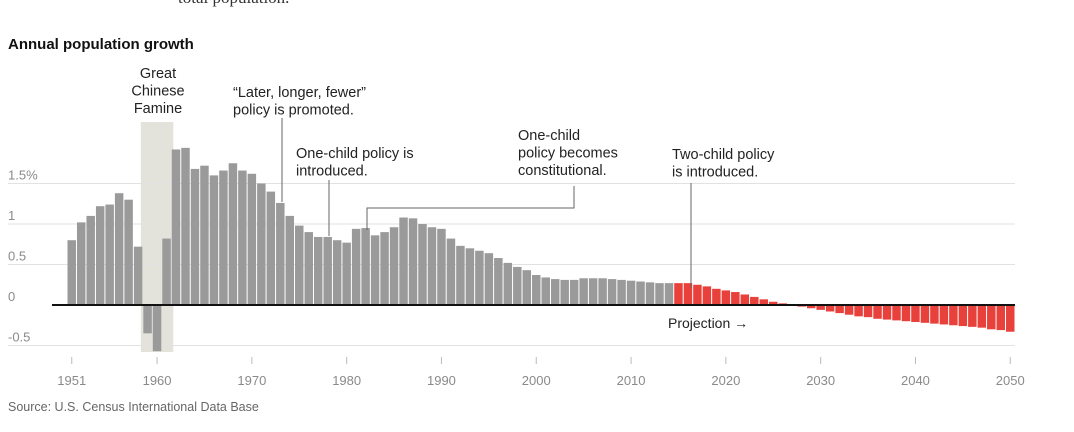 Image resolution: width=1074 pixels, height=432 pixels. I want to click on y-tick-label: 0.5, so click(17, 256).